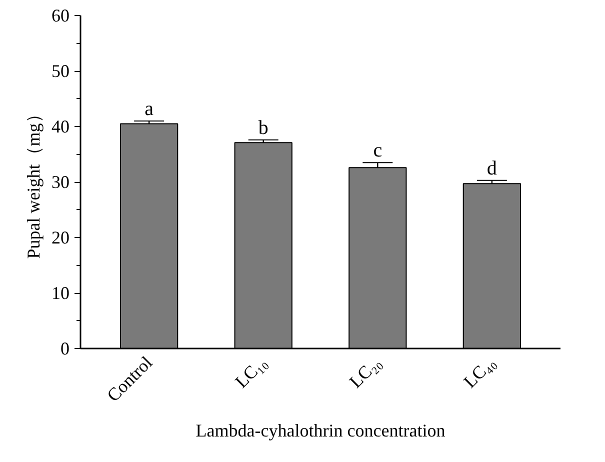 Image resolution: width=605 pixels, height=462 pixels. What do you see at coordinates (61, 293) in the screenshot?
I see `y-tick-label: 10` at bounding box center [61, 293].